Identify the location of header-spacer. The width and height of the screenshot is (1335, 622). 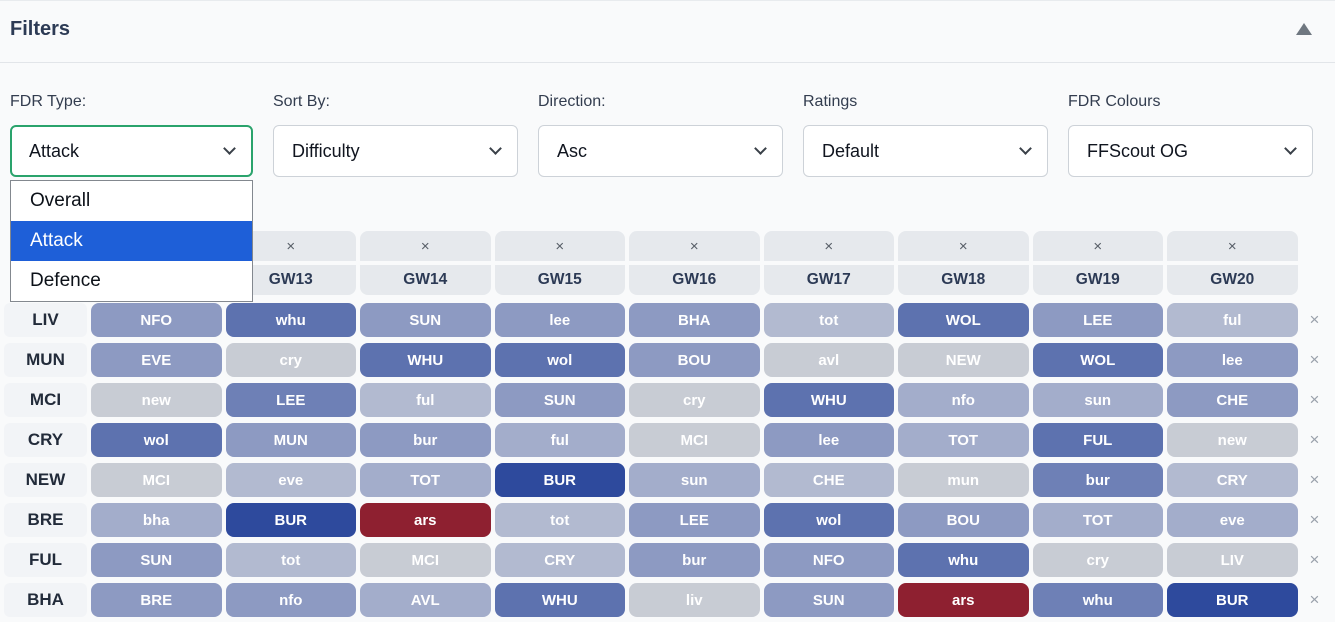
(1315, 280).